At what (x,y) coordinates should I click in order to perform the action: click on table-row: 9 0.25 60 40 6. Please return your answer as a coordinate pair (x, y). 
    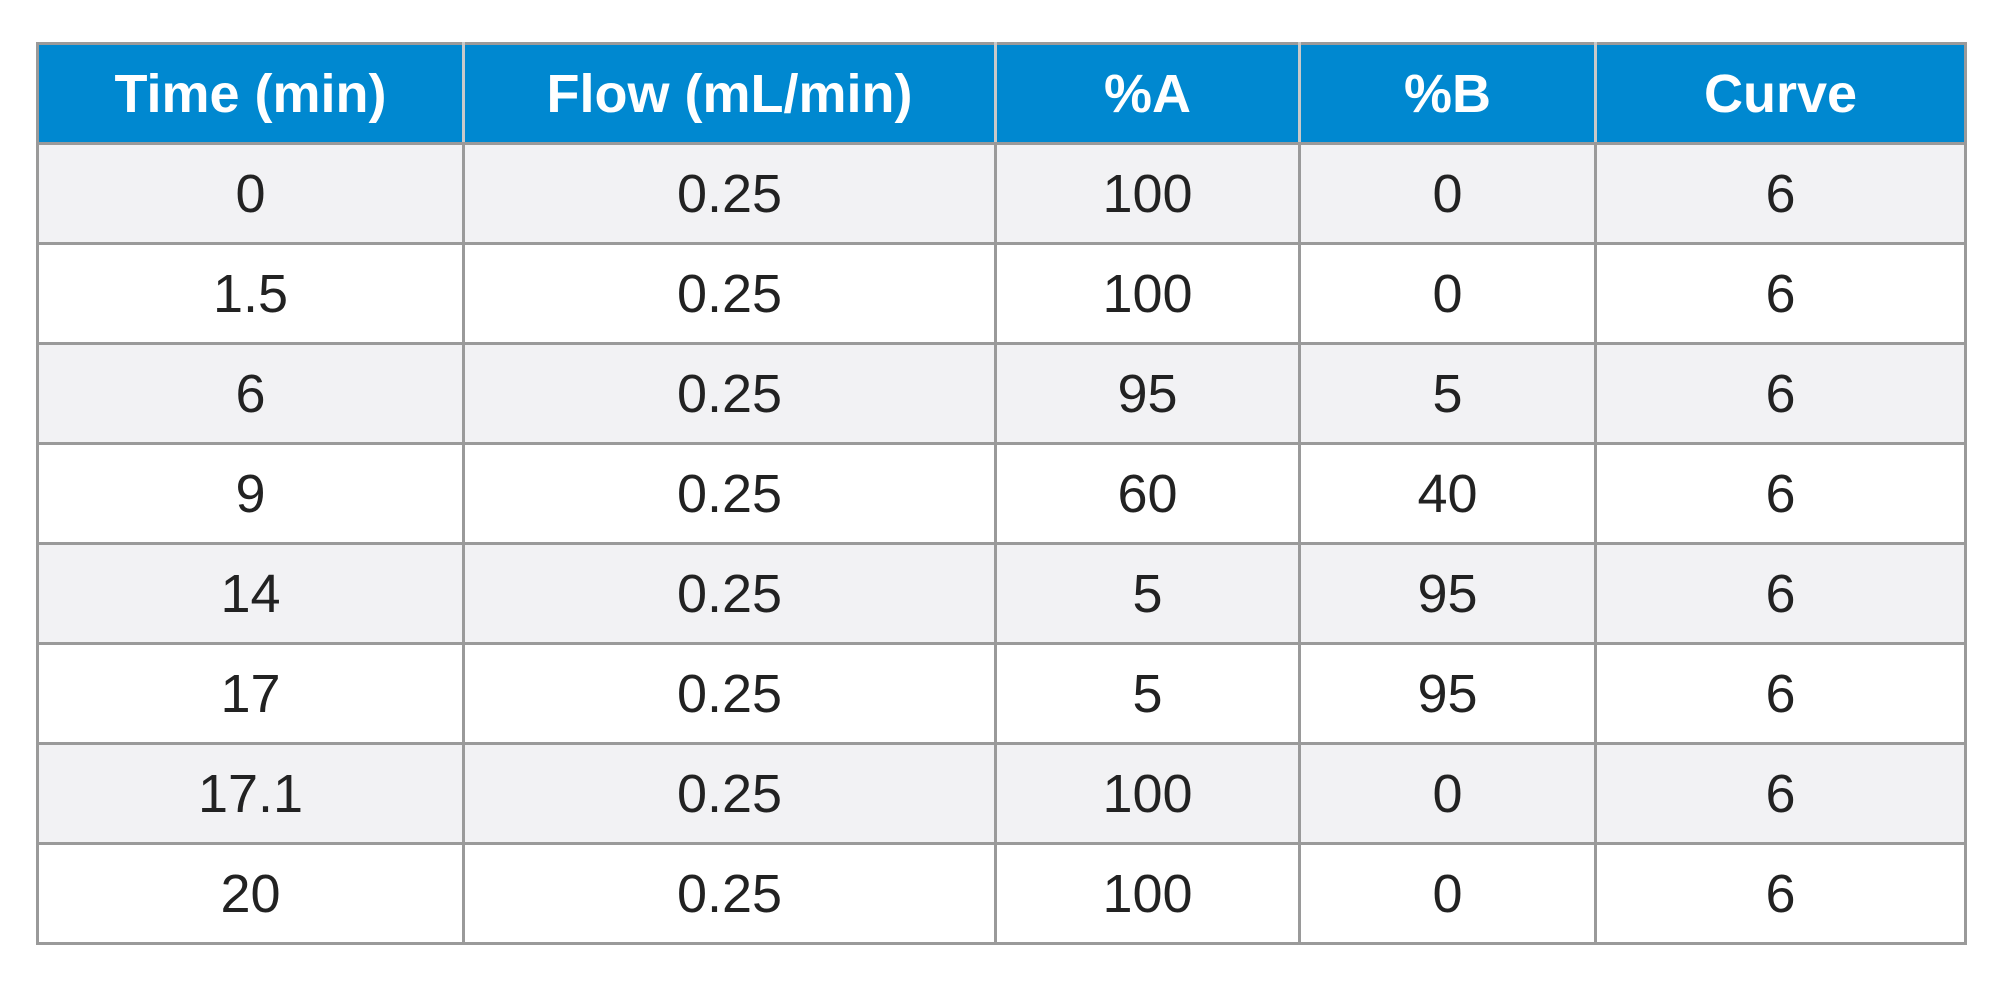
    Looking at the image, I should click on (1001, 493).